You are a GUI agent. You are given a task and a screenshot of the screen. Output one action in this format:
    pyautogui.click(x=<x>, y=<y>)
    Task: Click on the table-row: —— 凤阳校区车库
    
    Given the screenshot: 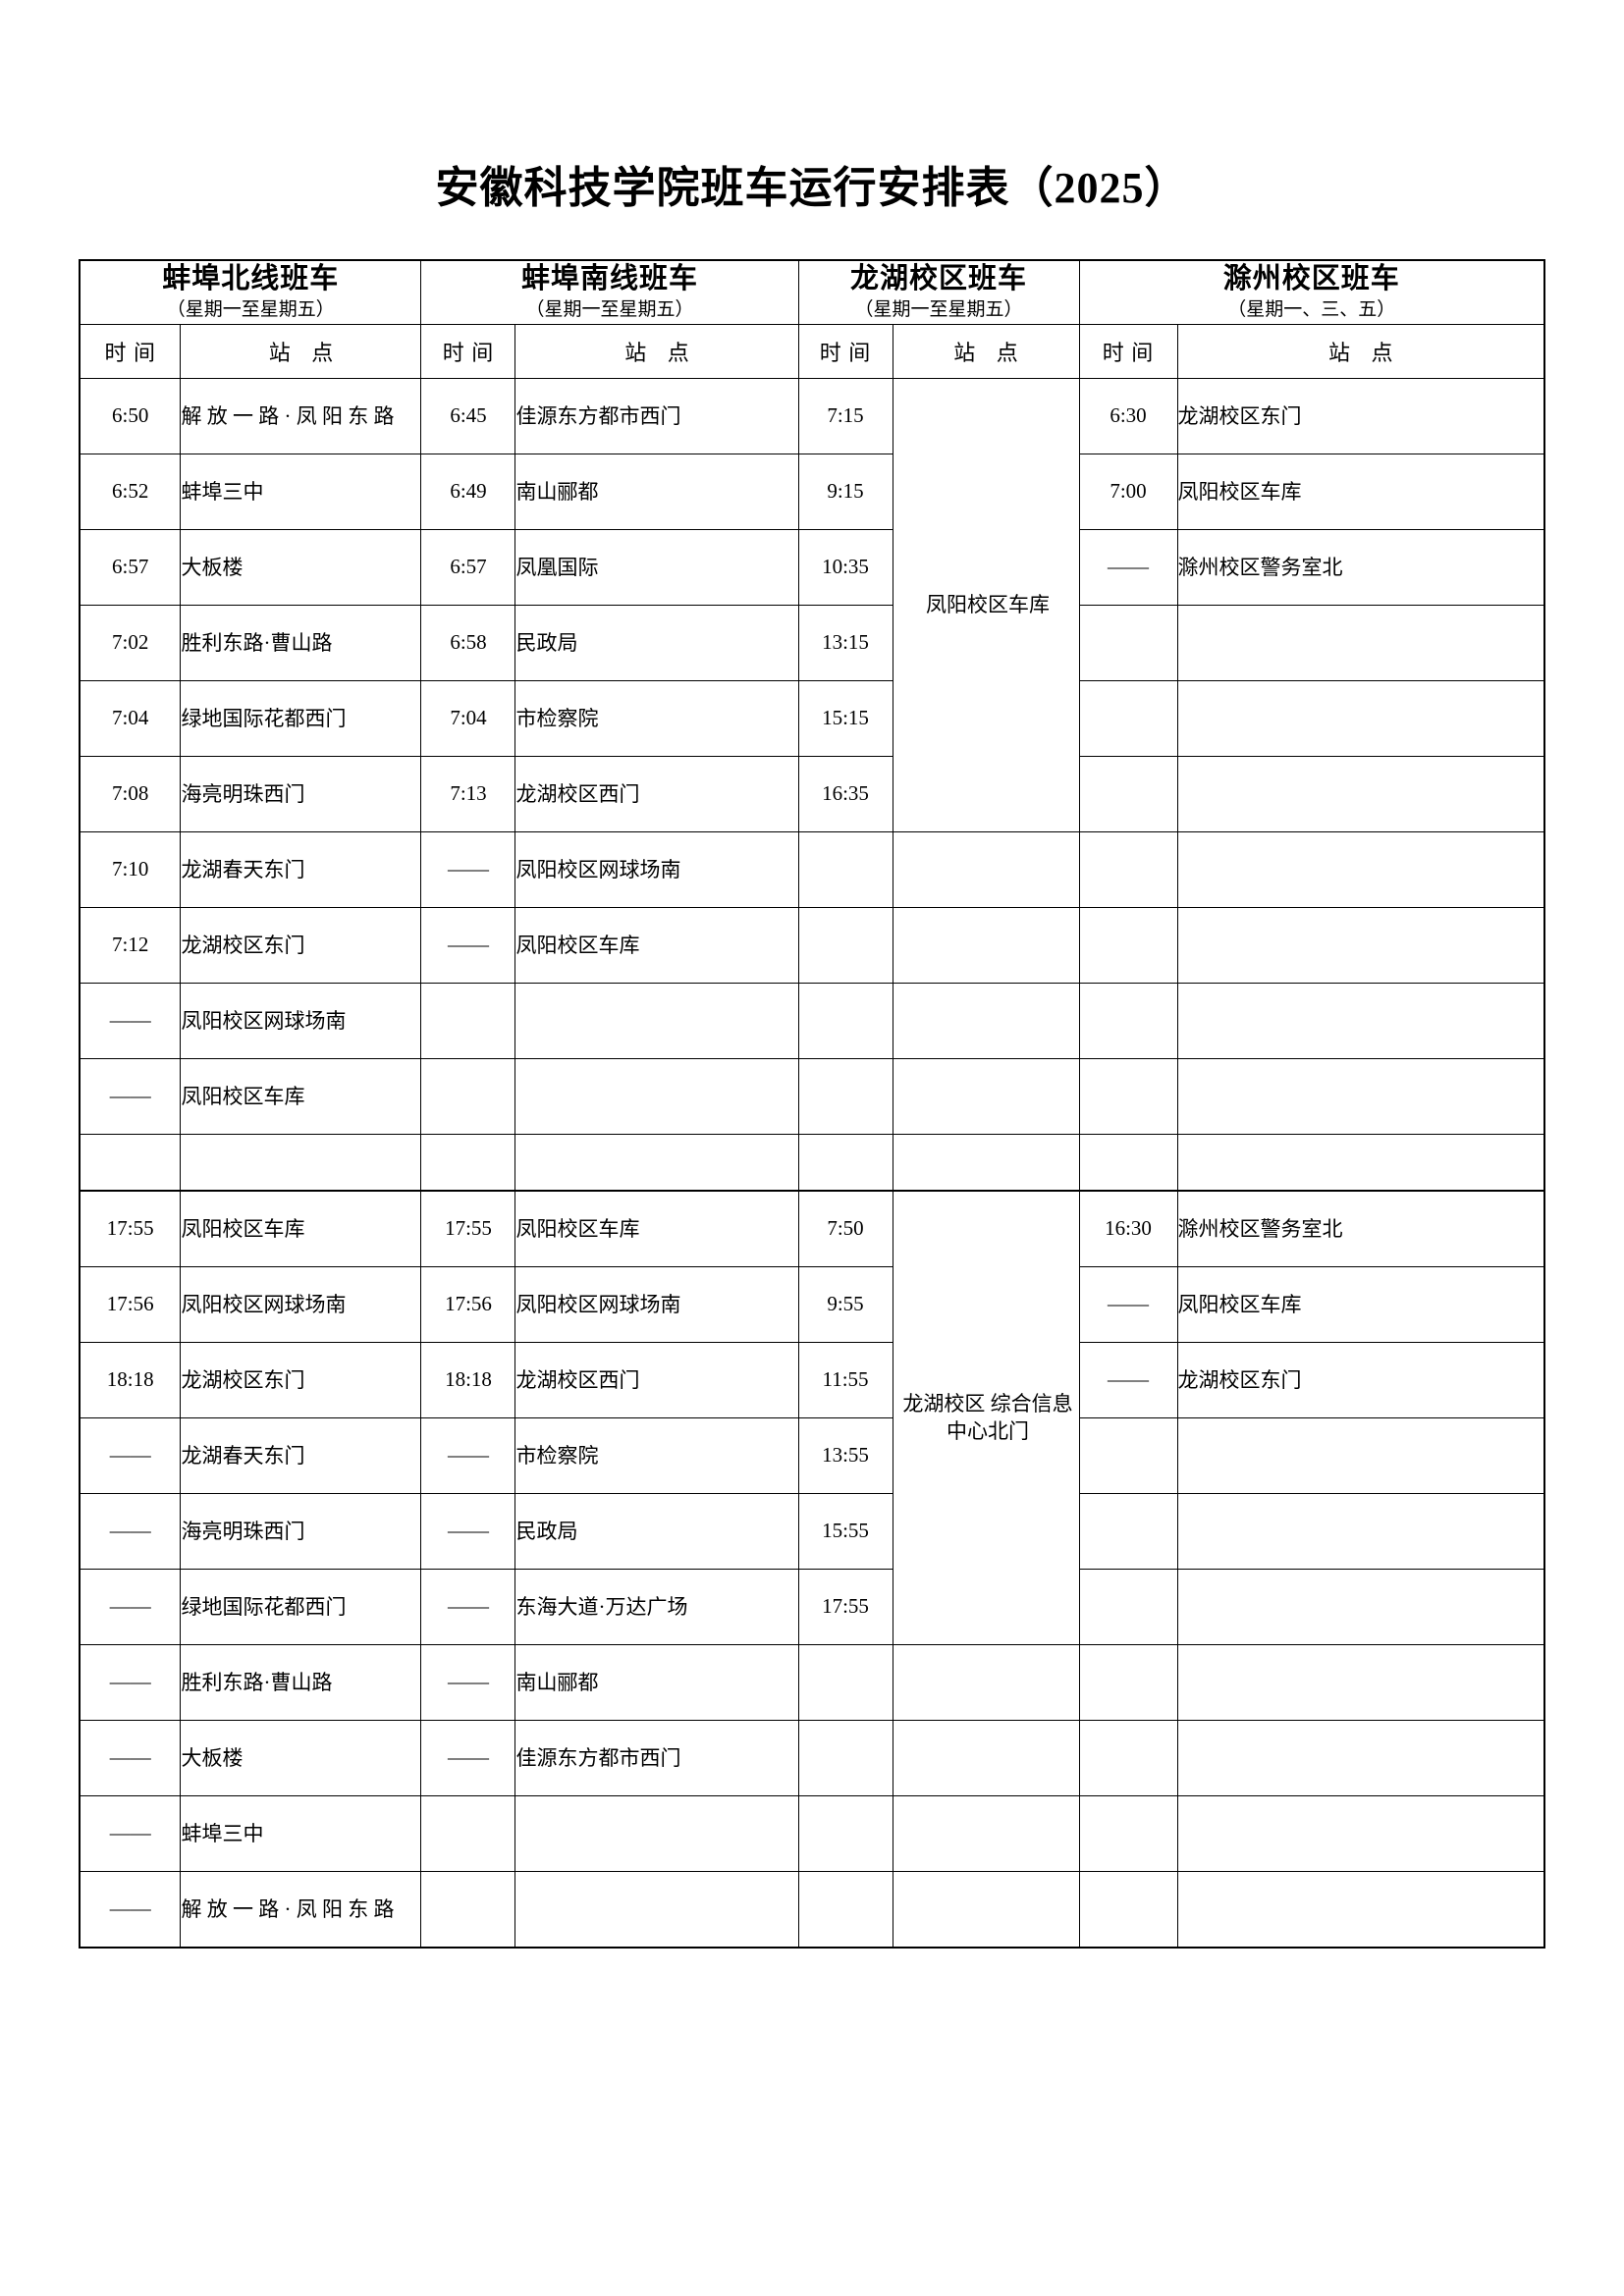 What is the action you would take?
    pyautogui.click(x=812, y=1096)
    